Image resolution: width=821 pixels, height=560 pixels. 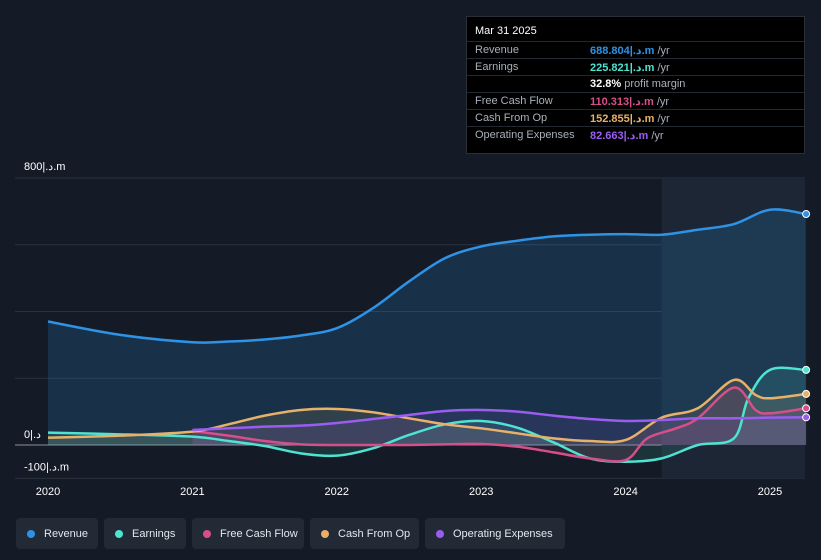 I want to click on series-endpoints, so click(x=806, y=316).